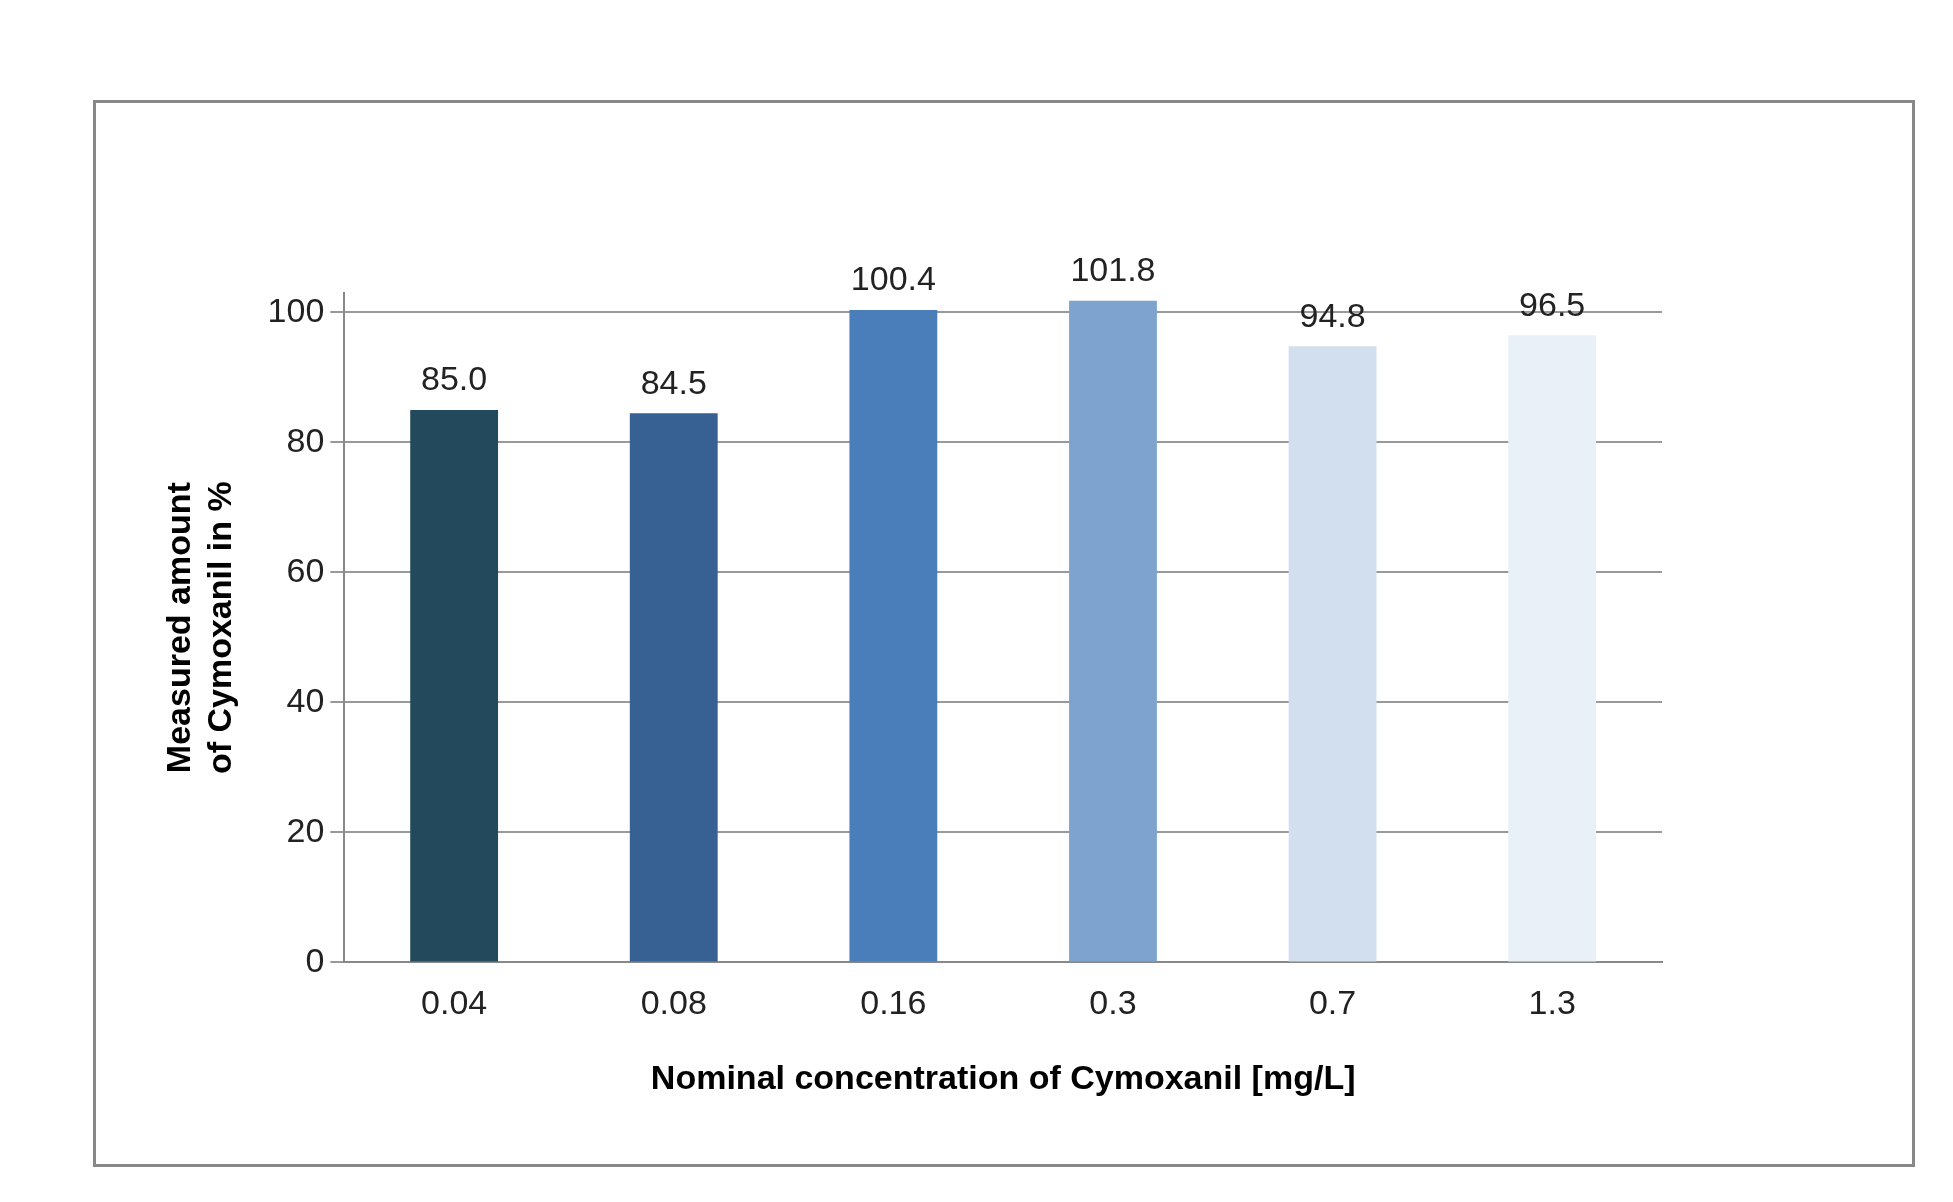  I want to click on x-tick-label: 0.04, so click(454, 1002).